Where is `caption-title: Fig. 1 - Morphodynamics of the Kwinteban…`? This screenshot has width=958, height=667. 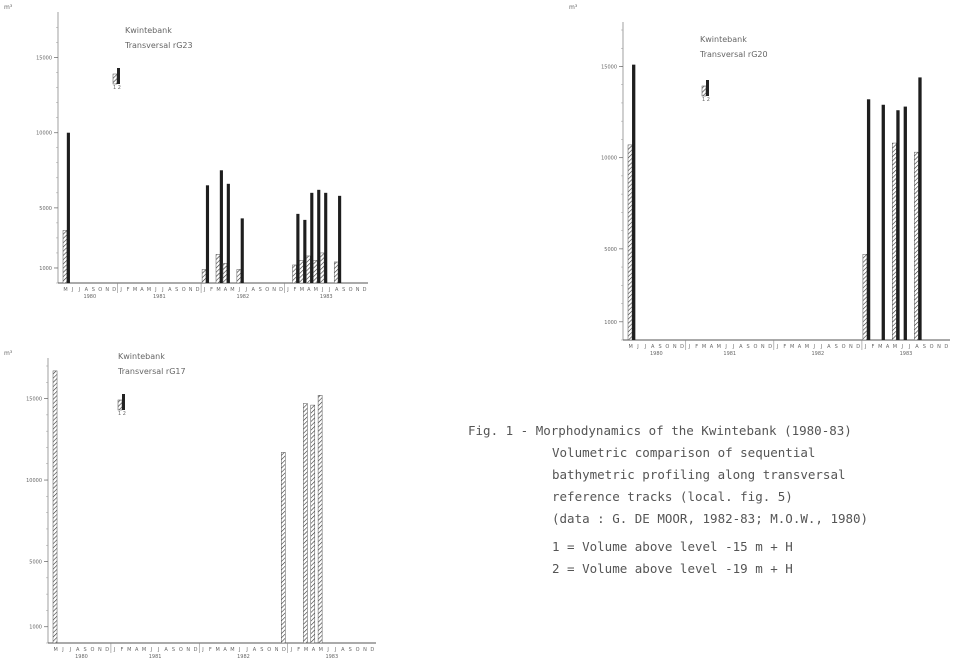 caption-title: Fig. 1 - Morphodynamics of the Kwinteban… is located at coordinates (660, 430).